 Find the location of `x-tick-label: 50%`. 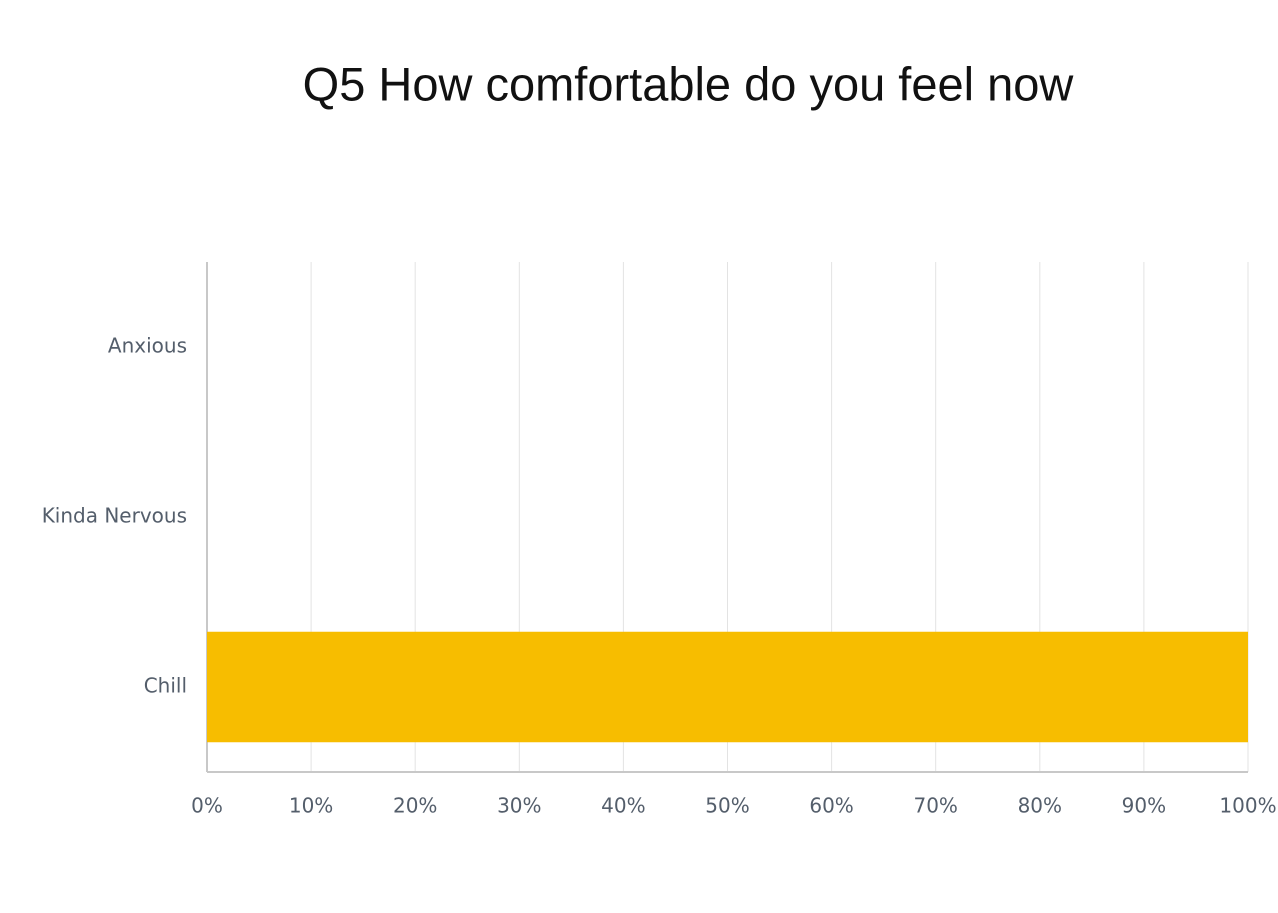

x-tick-label: 50% is located at coordinates (727, 806).